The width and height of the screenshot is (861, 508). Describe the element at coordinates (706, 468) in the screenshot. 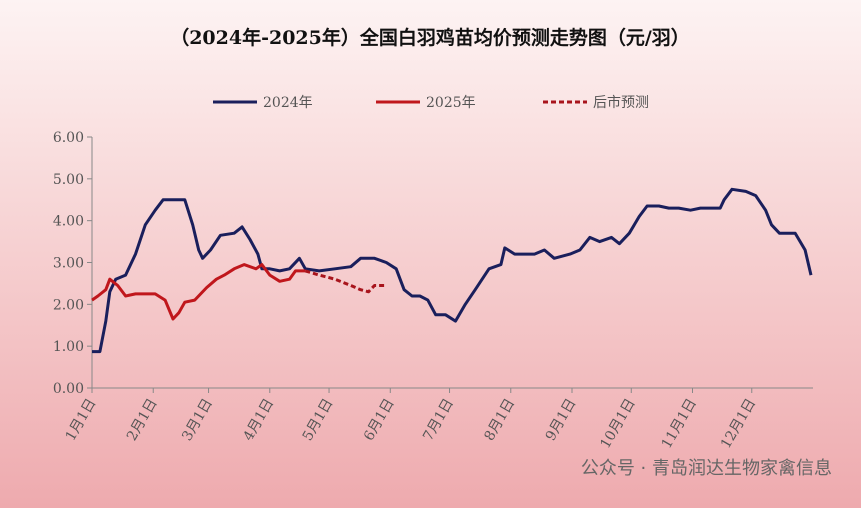

I see `watermark: 公众号 · 青岛润达生物家禽信息` at that location.